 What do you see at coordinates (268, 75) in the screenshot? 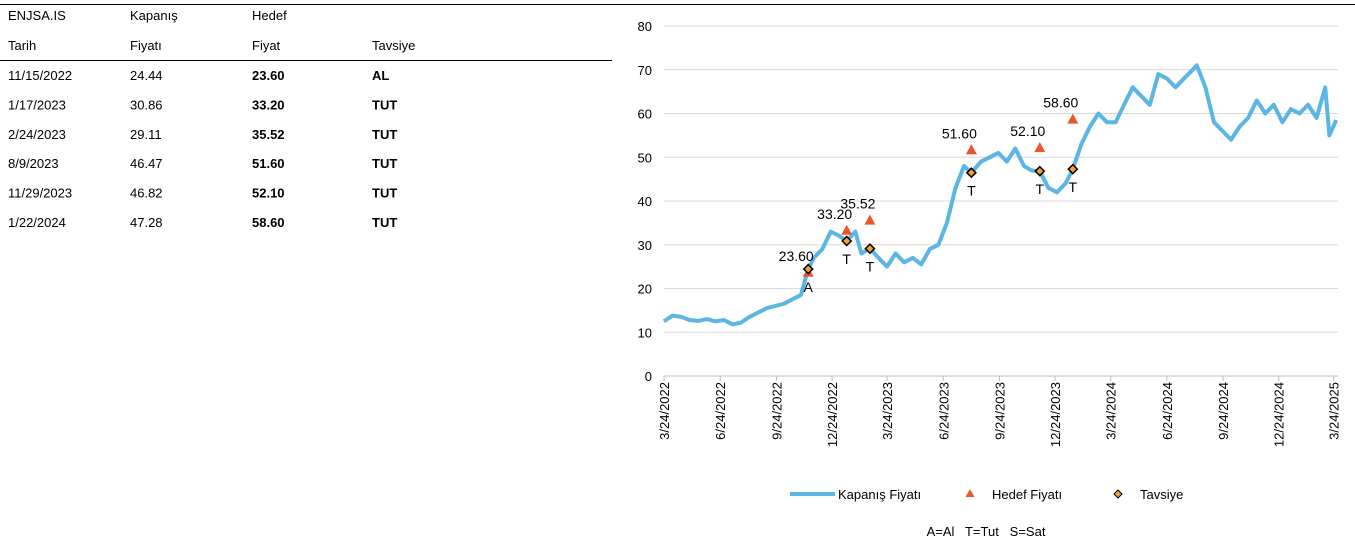
I see `table-cell: 23.60` at bounding box center [268, 75].